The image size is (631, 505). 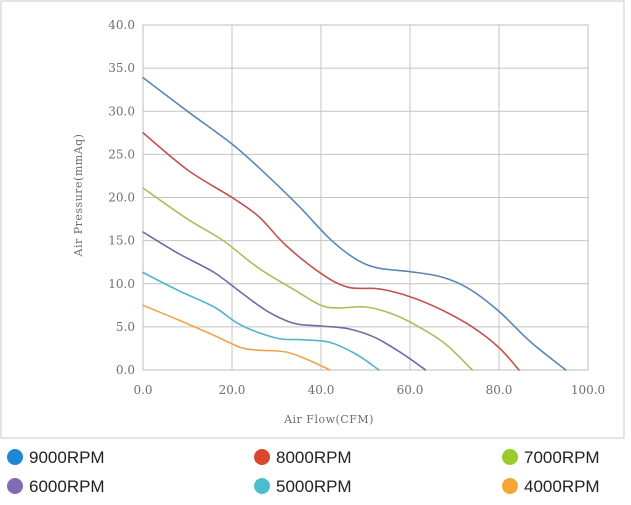 What do you see at coordinates (562, 486) in the screenshot?
I see `legend-label: 4000RPM` at bounding box center [562, 486].